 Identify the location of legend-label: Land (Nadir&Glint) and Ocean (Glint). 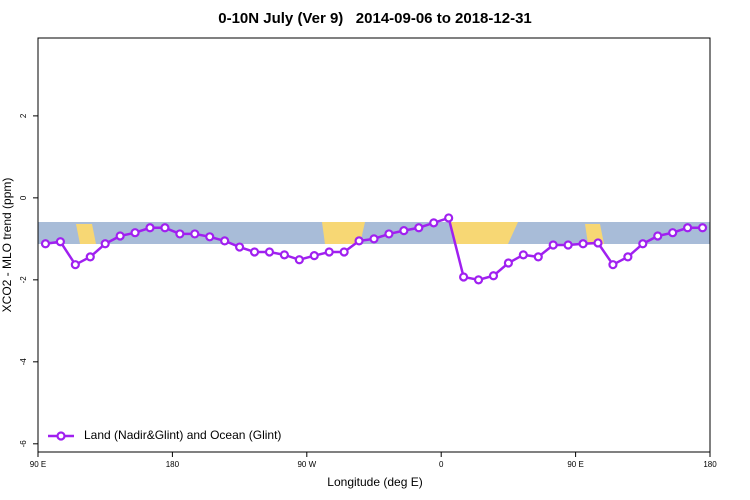
(182, 435).